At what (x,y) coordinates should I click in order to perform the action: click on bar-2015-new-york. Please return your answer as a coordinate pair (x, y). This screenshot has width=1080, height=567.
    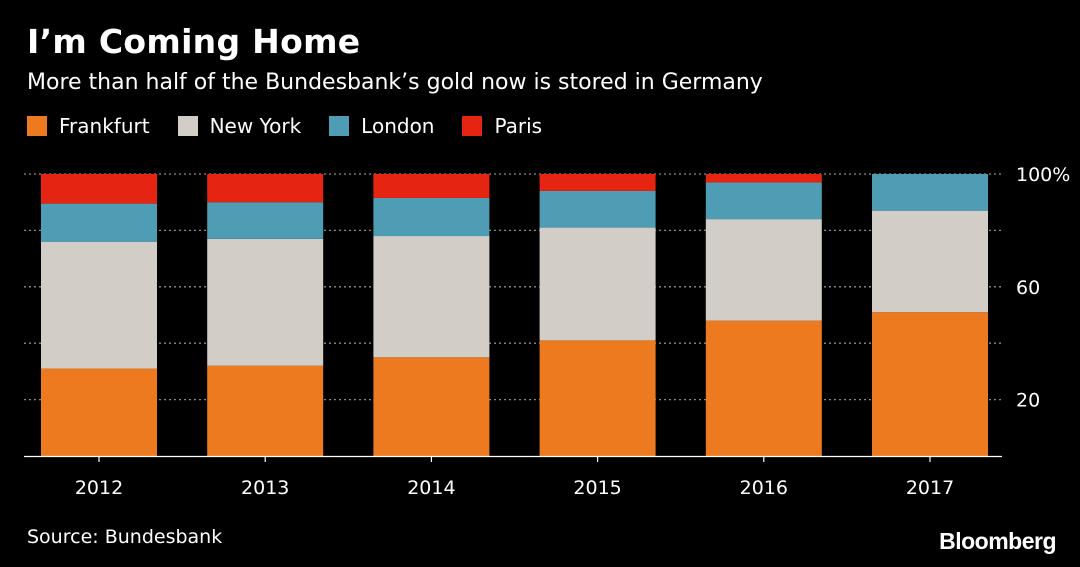
    Looking at the image, I should click on (597, 284).